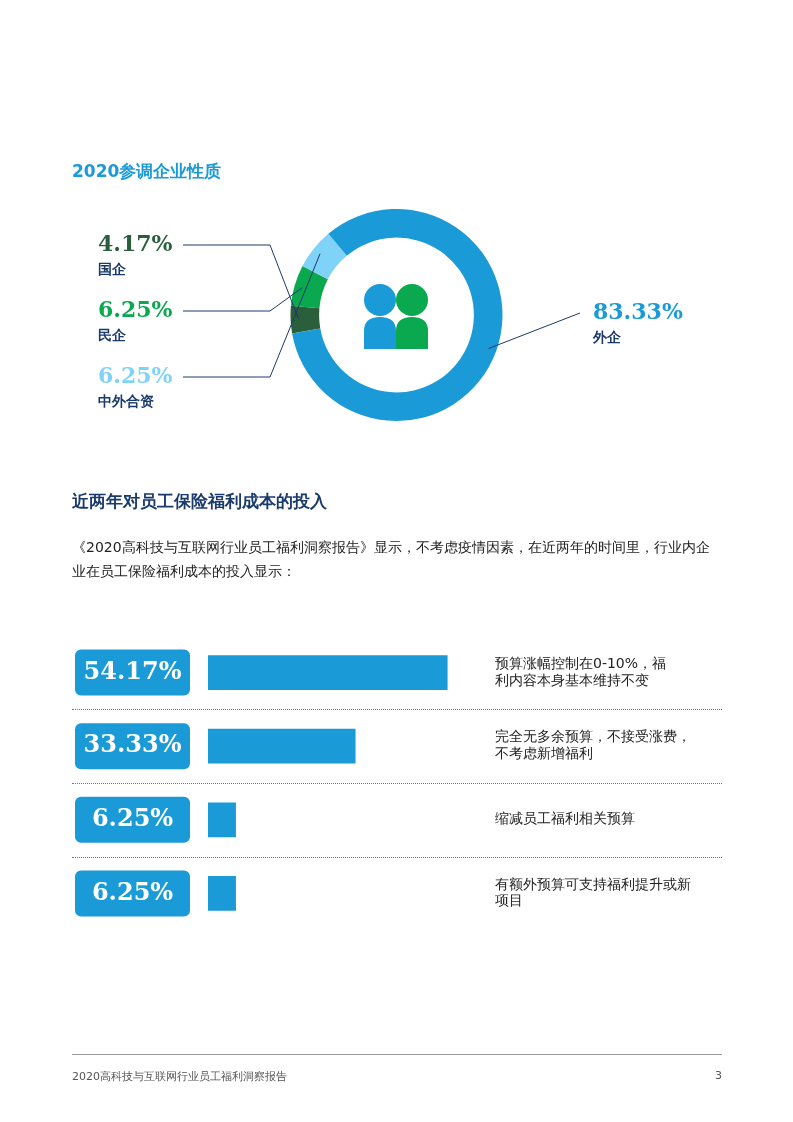 Image resolution: width=793 pixels, height=1122 pixels. I want to click on data-label: 83.33%, so click(638, 310).